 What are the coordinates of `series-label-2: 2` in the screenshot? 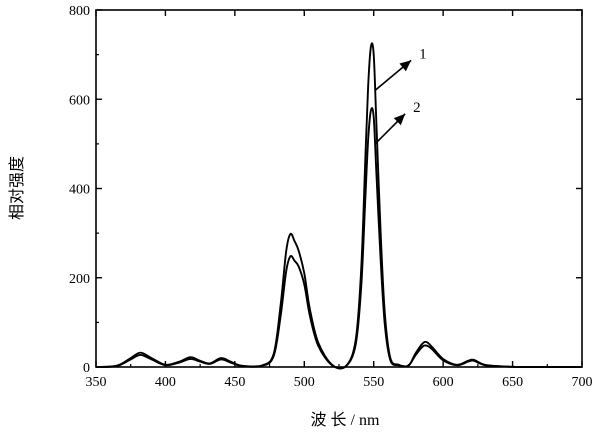 It's located at (417, 108).